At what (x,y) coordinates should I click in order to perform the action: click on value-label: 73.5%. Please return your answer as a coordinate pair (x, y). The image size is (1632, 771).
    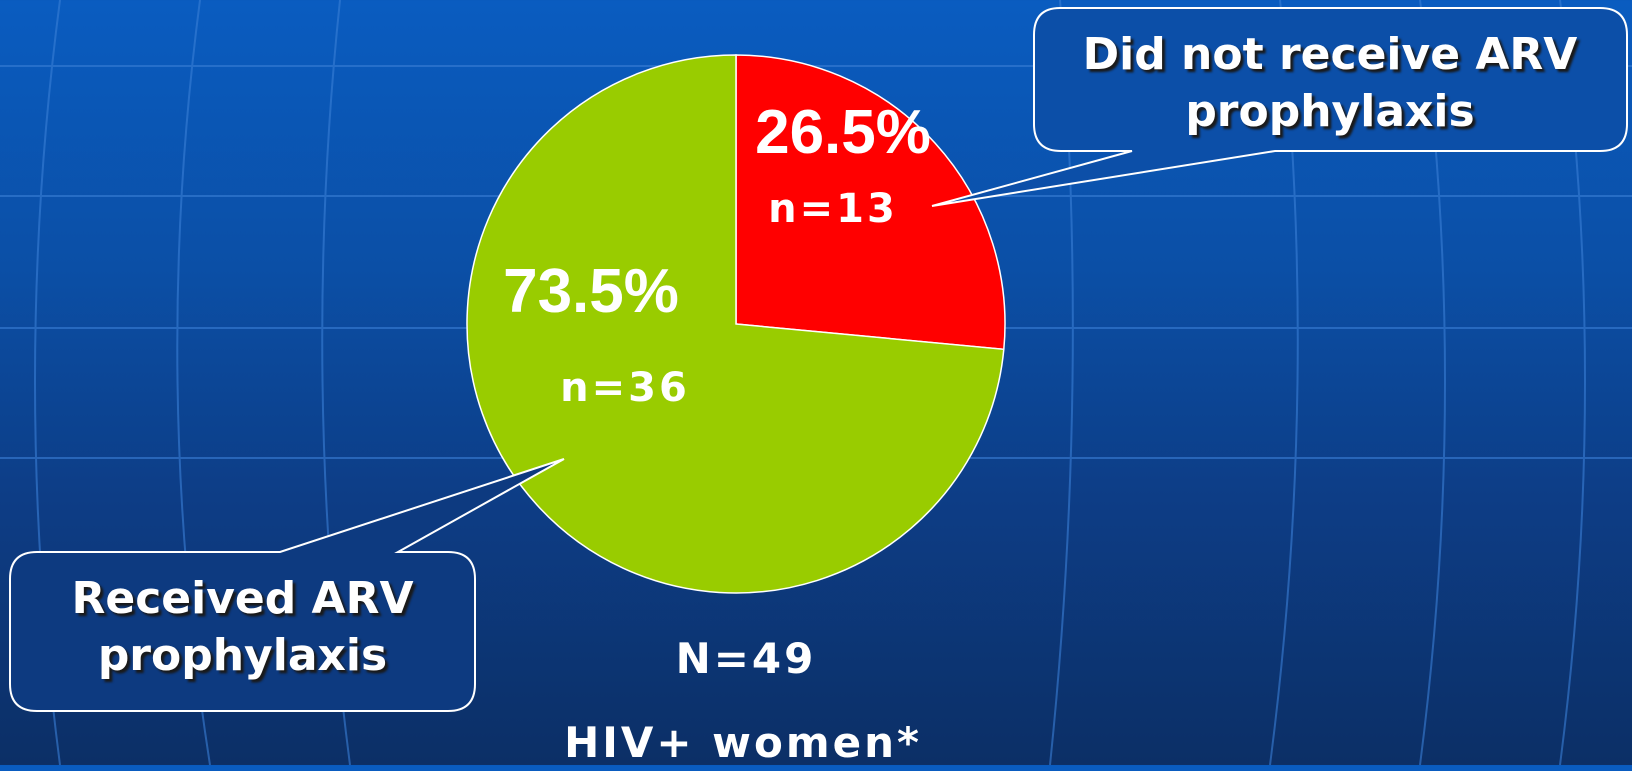
    Looking at the image, I should click on (591, 291).